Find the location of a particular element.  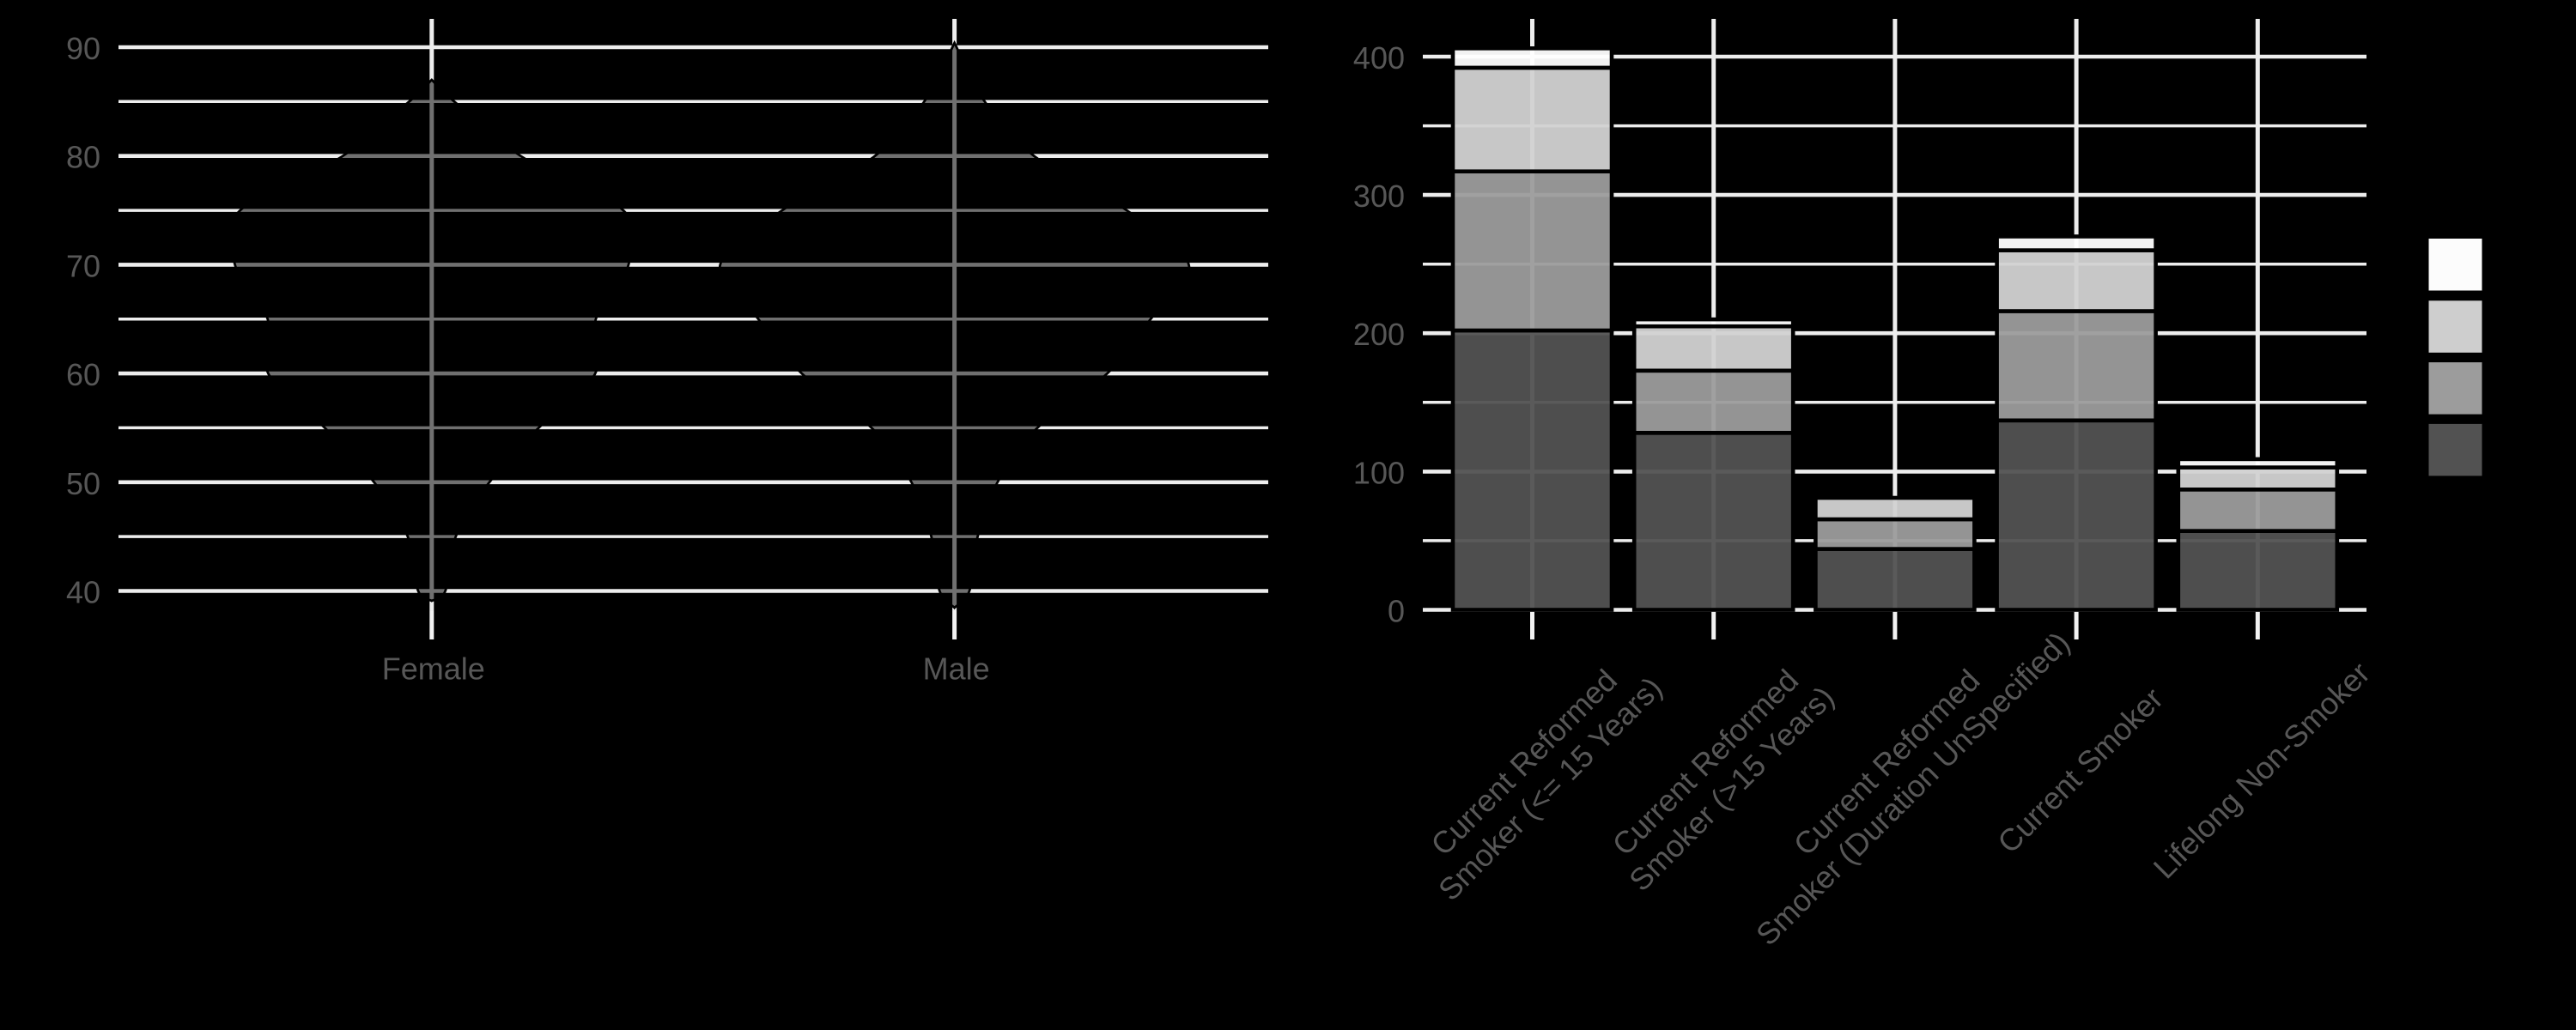

svg-text: 80 is located at coordinates (83, 157).